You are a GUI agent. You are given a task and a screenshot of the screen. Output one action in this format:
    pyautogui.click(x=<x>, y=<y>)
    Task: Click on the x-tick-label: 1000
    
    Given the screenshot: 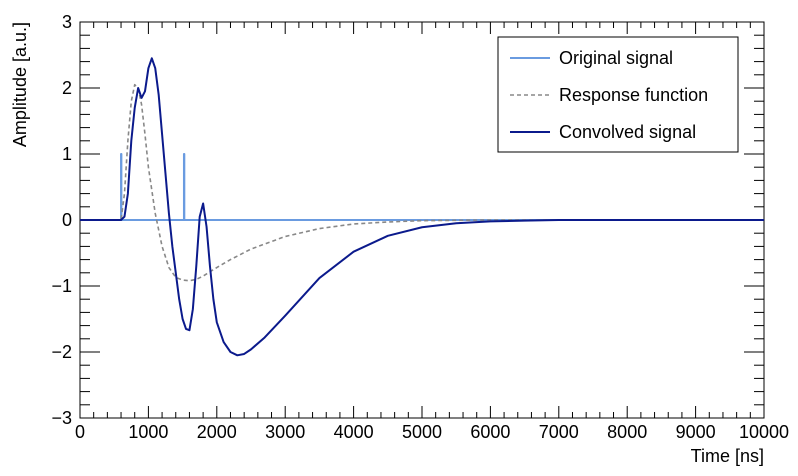 What is the action you would take?
    pyautogui.click(x=148, y=432)
    